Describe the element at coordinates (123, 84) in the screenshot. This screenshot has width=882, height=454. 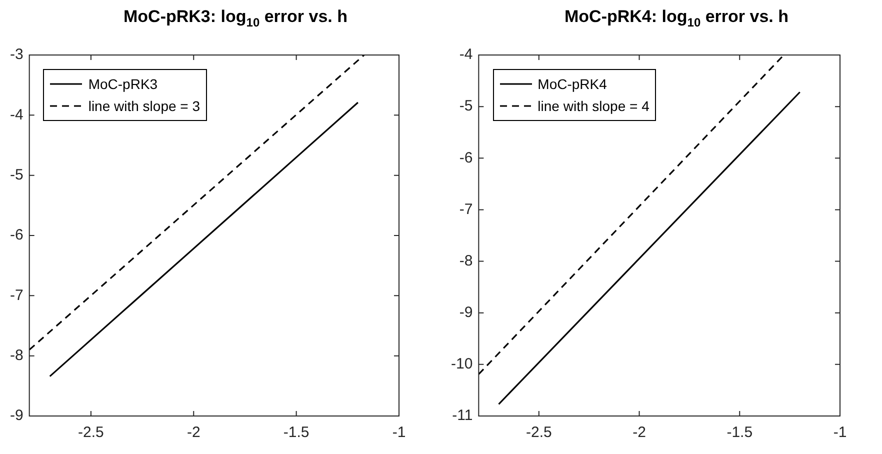
I see `legend-label: MoC-pRK3` at that location.